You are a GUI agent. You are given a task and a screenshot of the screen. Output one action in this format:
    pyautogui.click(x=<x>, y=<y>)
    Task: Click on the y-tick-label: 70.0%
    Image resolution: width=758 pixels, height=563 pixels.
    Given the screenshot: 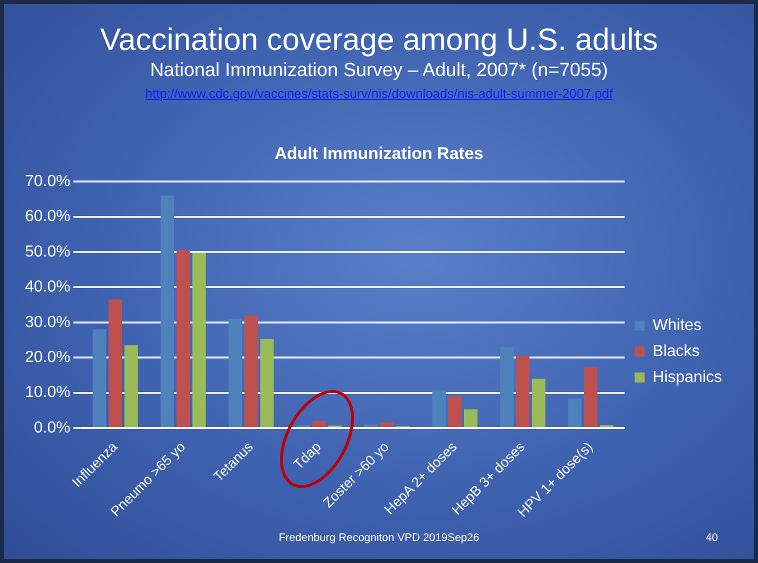 What is the action you would take?
    pyautogui.click(x=47, y=181)
    